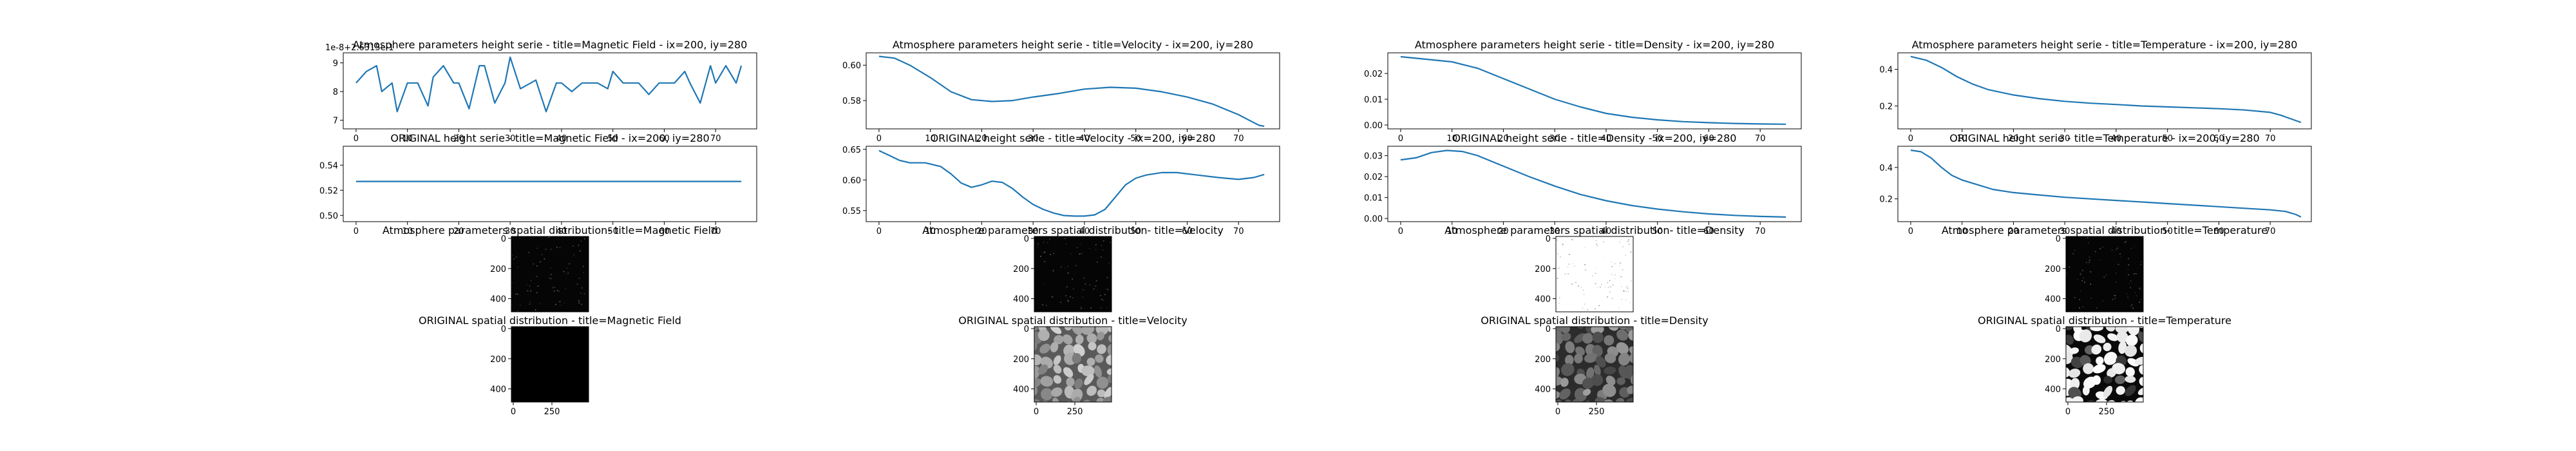 This screenshot has height=451, width=2576. What do you see at coordinates (879, 231) in the screenshot?
I see `x-tick-label: 0` at bounding box center [879, 231].